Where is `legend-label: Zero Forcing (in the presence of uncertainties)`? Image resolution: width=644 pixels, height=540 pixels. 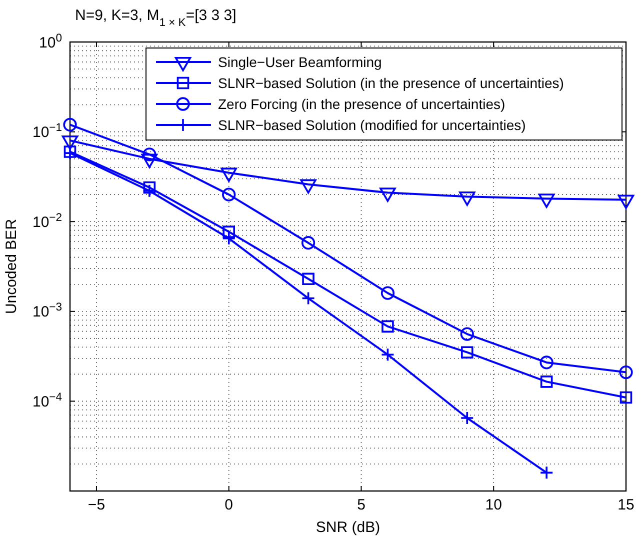
legend-label: Zero Forcing (in the presence of uncertainties) is located at coordinates (362, 104).